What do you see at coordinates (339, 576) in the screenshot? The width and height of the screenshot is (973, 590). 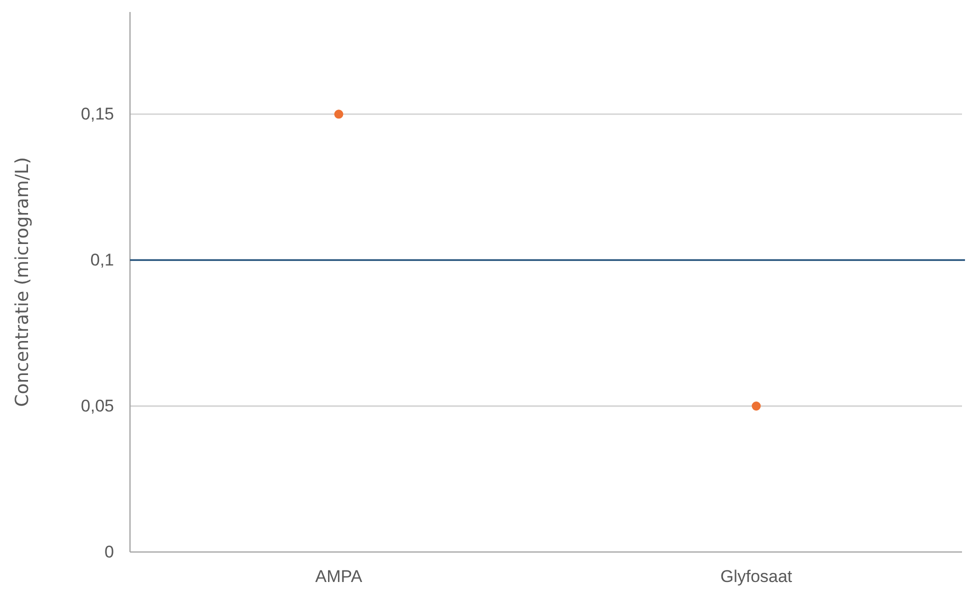 I see `x-tick-label: AMPA` at bounding box center [339, 576].